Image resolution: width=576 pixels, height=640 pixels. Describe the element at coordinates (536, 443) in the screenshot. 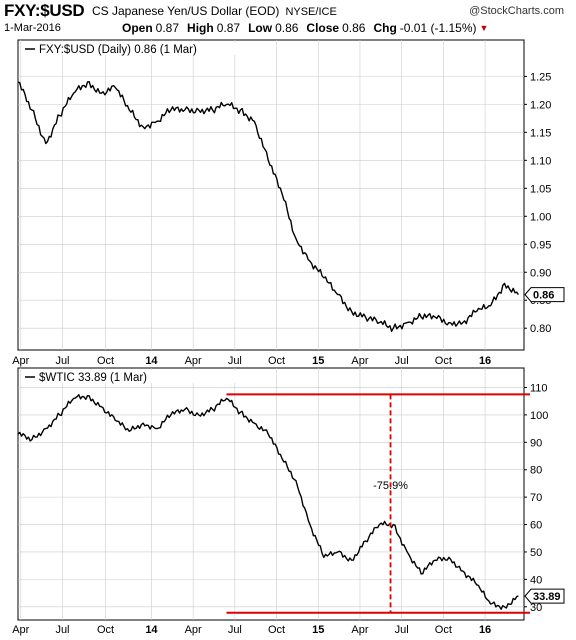

I see `wtic-ytick-label: 90` at that location.